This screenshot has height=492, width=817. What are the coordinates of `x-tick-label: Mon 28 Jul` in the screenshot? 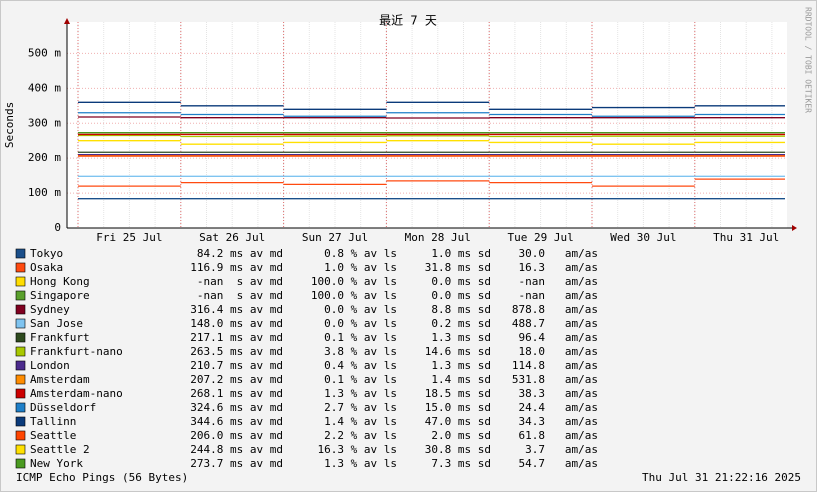 It's located at (438, 237).